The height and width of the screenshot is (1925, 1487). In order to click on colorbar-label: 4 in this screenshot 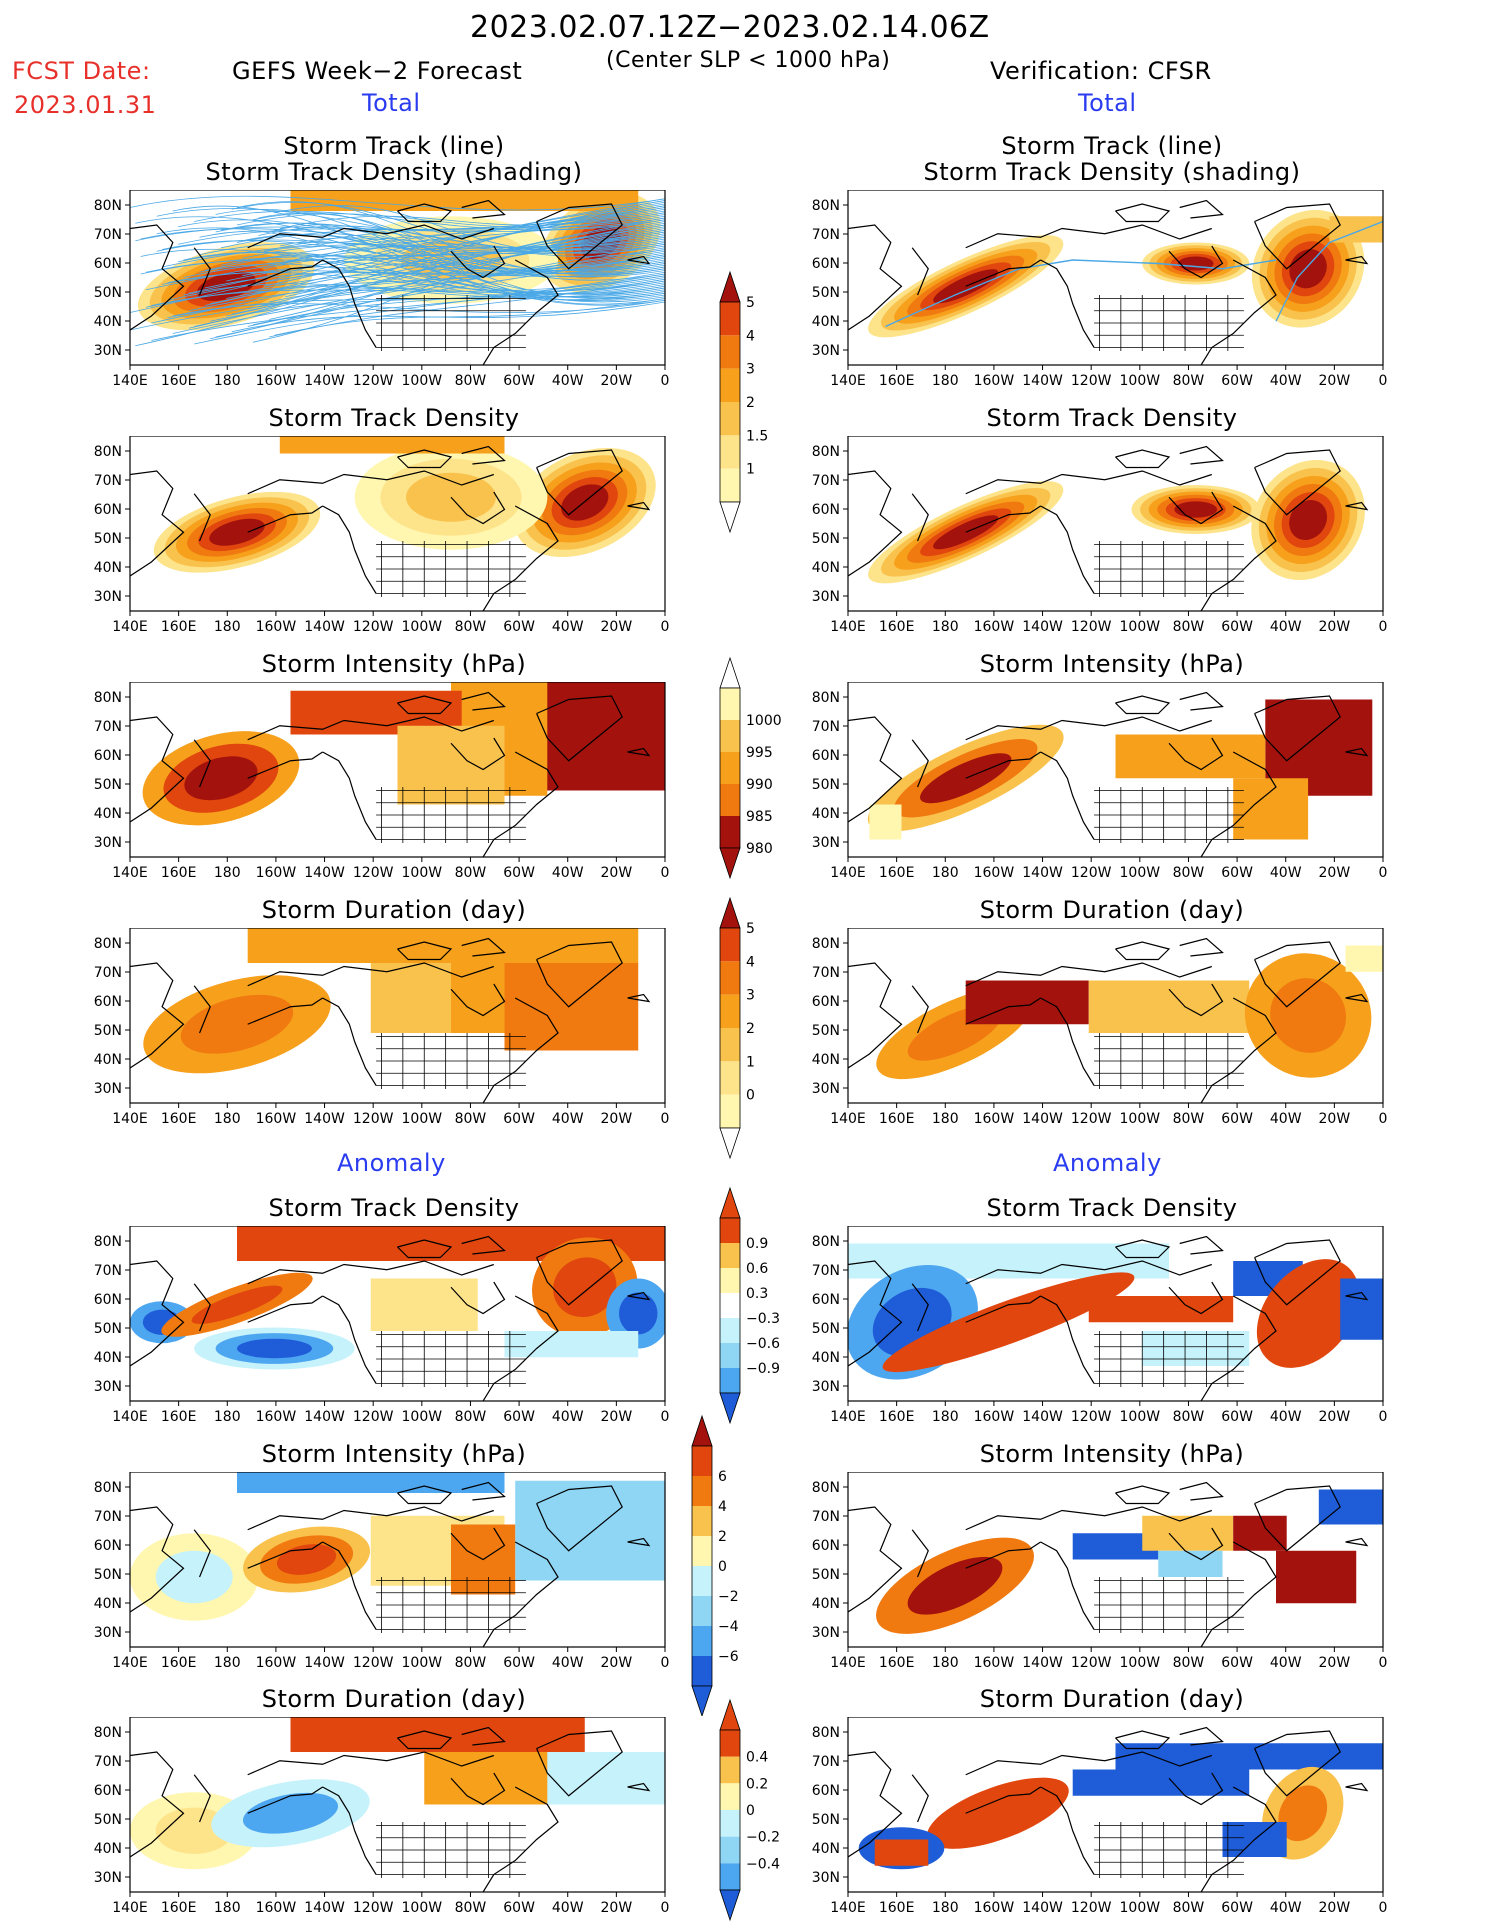, I will do `click(750, 962)`.